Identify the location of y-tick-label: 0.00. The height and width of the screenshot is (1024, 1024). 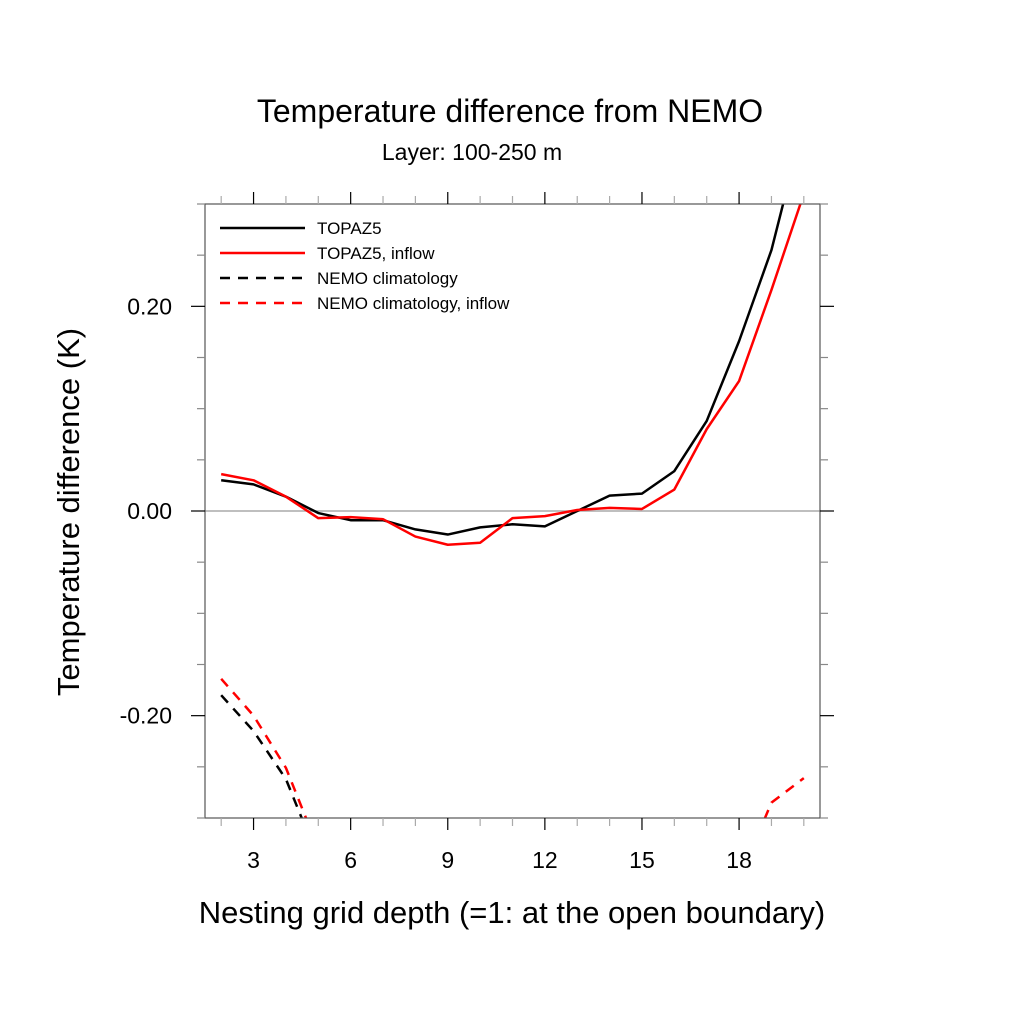
(149, 511).